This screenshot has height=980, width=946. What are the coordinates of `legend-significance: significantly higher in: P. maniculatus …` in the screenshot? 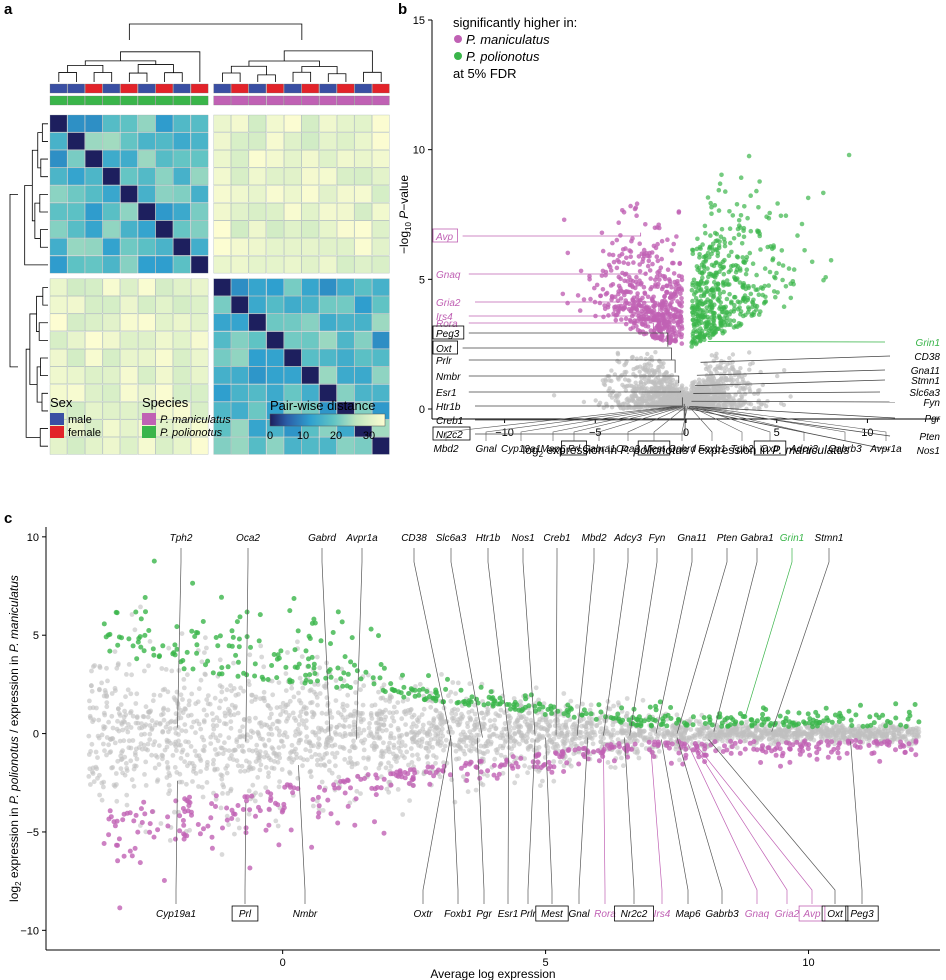 It's located at (515, 48).